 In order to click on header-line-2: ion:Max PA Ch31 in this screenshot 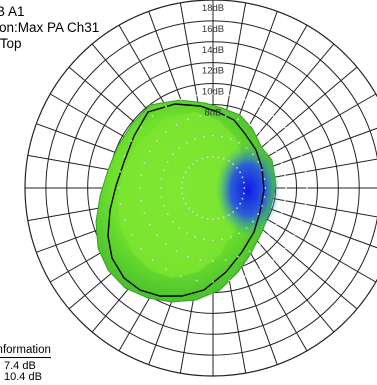, I will do `click(50, 27)`.